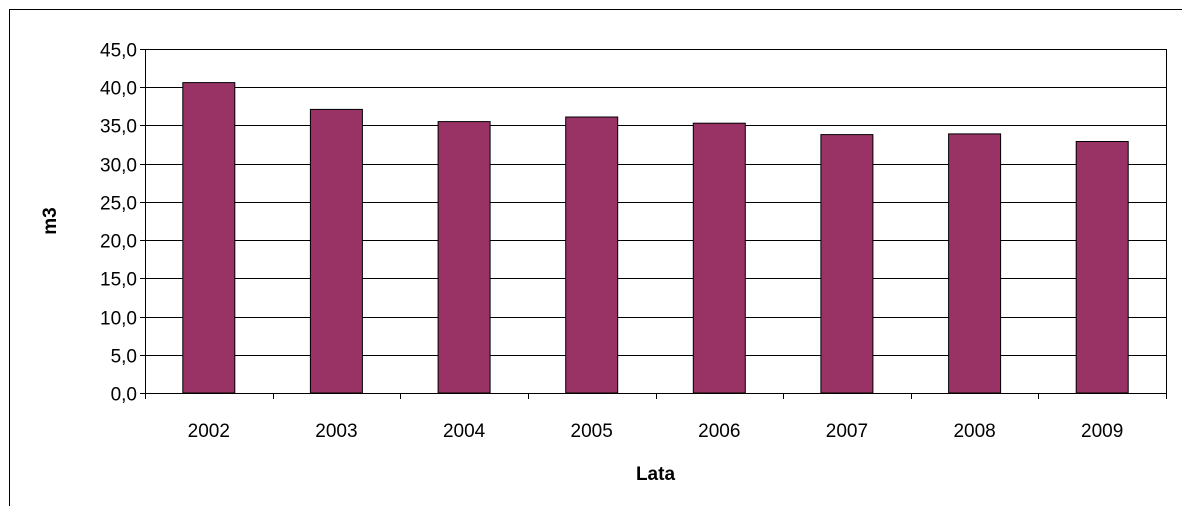 This screenshot has height=506, width=1182. Describe the element at coordinates (209, 238) in the screenshot. I see `bar-2002` at that location.